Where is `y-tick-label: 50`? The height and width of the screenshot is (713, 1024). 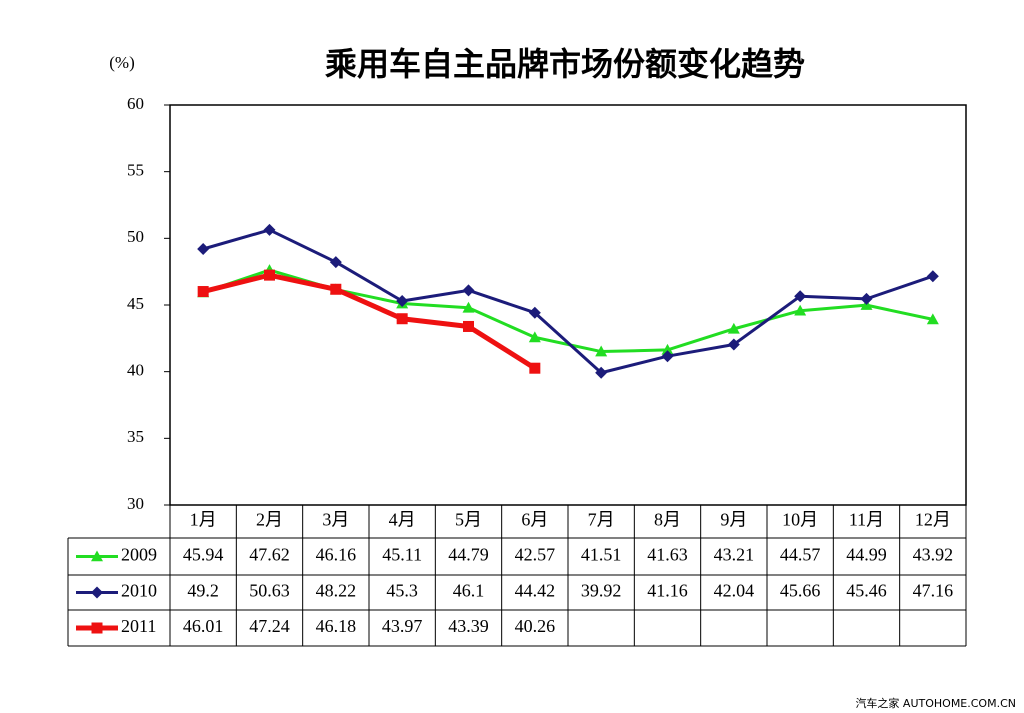
y-tick-label: 50 is located at coordinates (135, 236).